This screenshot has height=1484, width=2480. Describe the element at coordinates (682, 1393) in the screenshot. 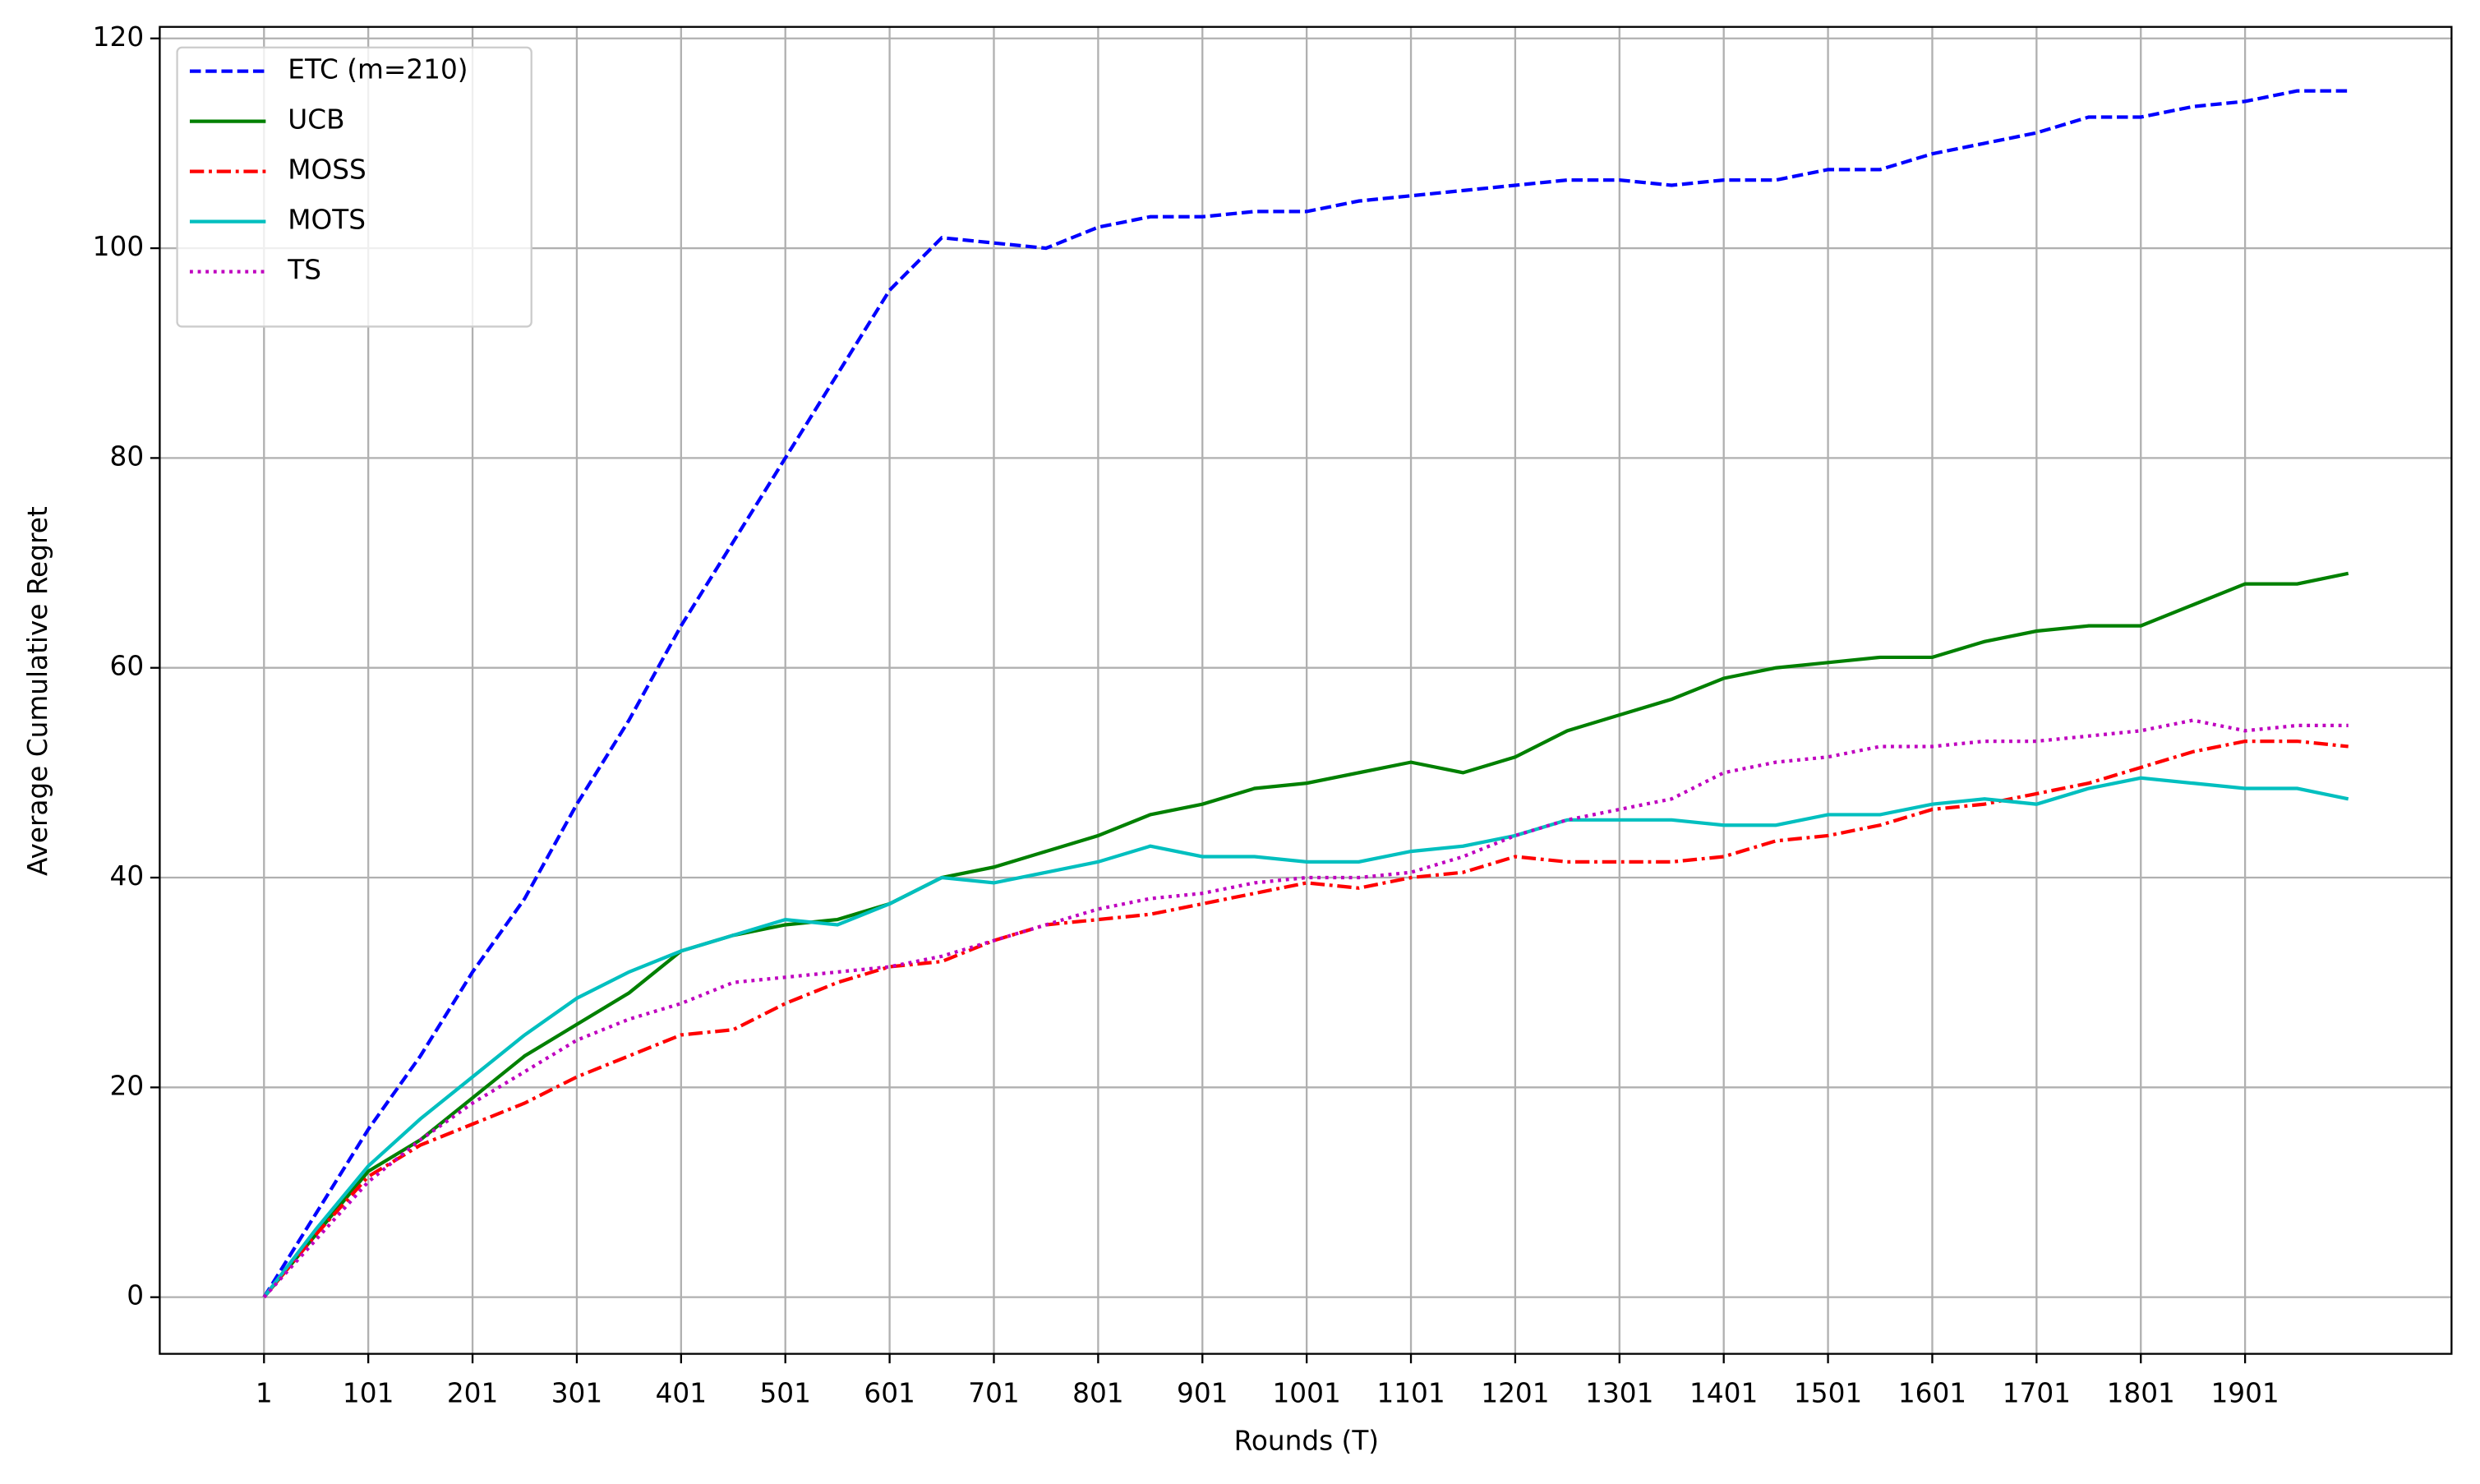

I see `x-tick-label: 401` at that location.